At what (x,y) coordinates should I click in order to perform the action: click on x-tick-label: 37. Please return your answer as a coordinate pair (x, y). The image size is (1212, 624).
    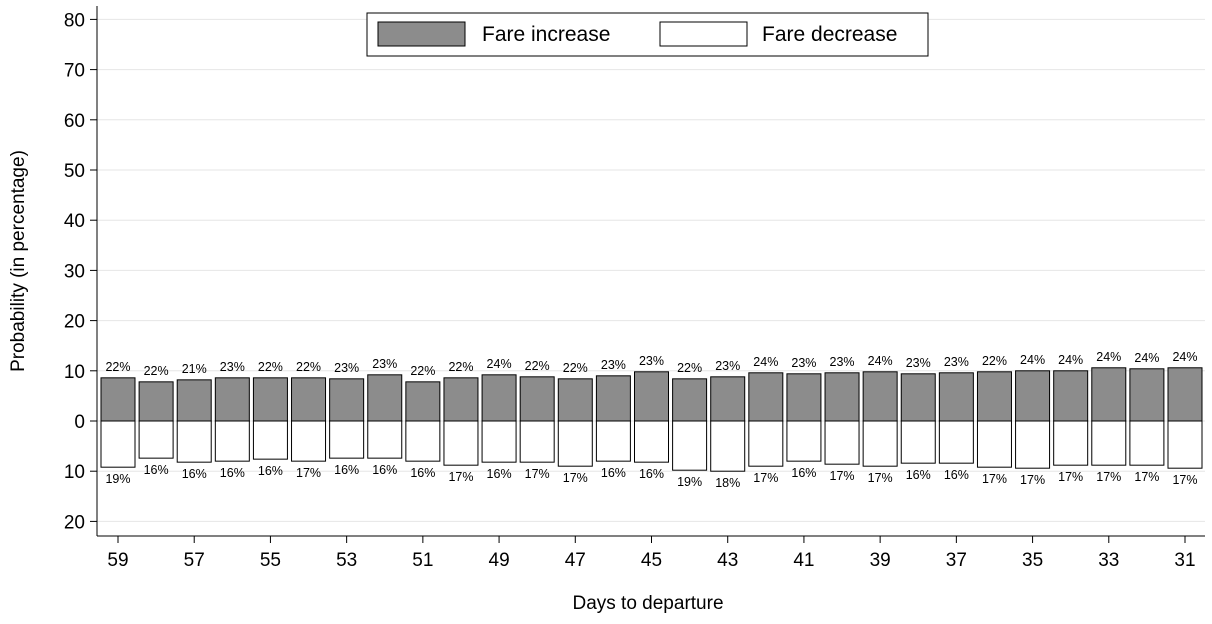
    Looking at the image, I should click on (956, 560).